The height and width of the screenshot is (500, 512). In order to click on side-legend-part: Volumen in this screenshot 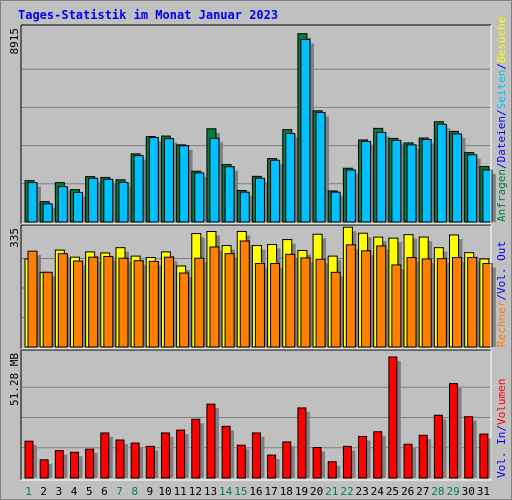, I will do `click(501, 402)`.